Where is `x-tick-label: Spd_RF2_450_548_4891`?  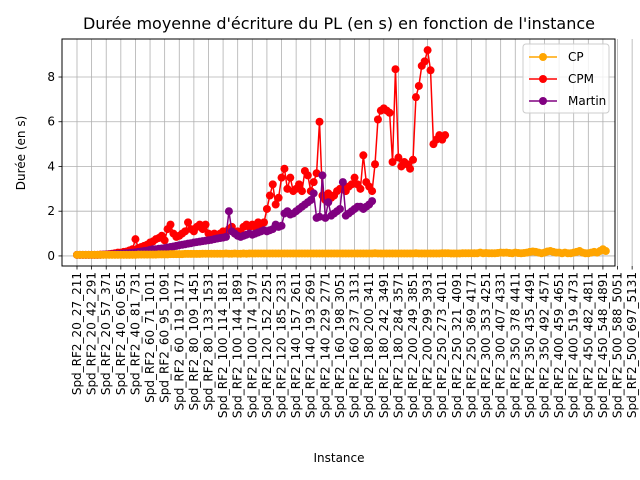 x-tick-label: Spd_RF2_450_548_4891 is located at coordinates (603, 345).